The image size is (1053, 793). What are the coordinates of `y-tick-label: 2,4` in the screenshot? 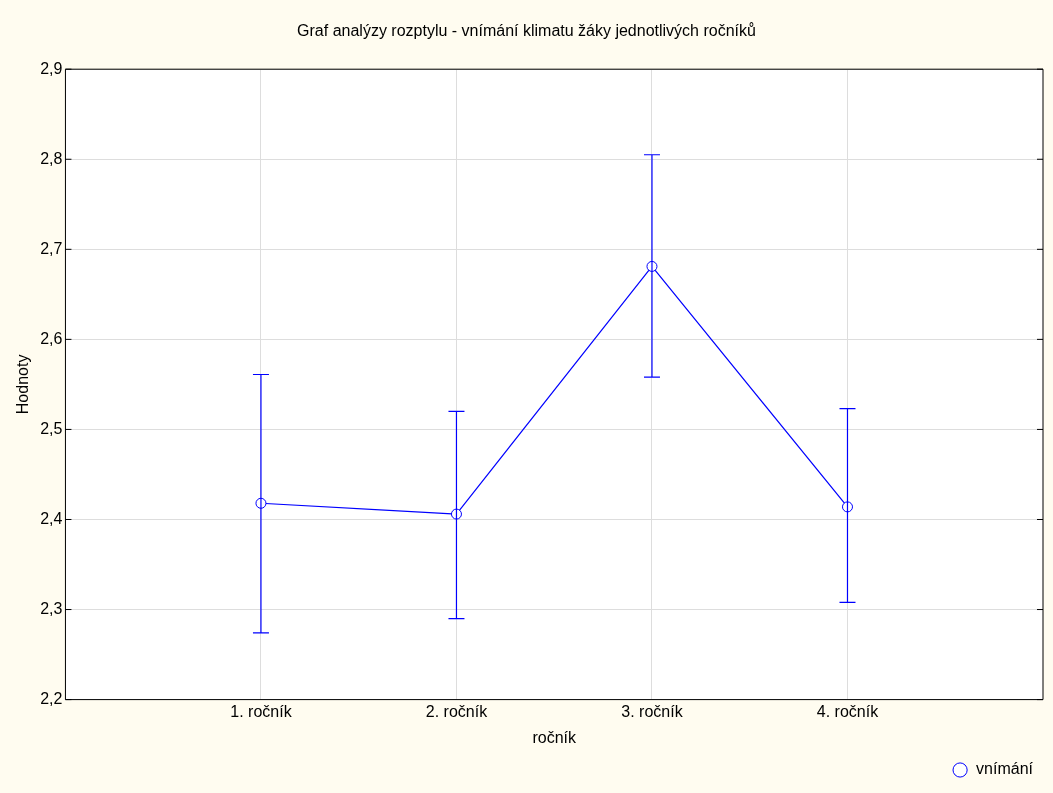 It's located at (51, 518).